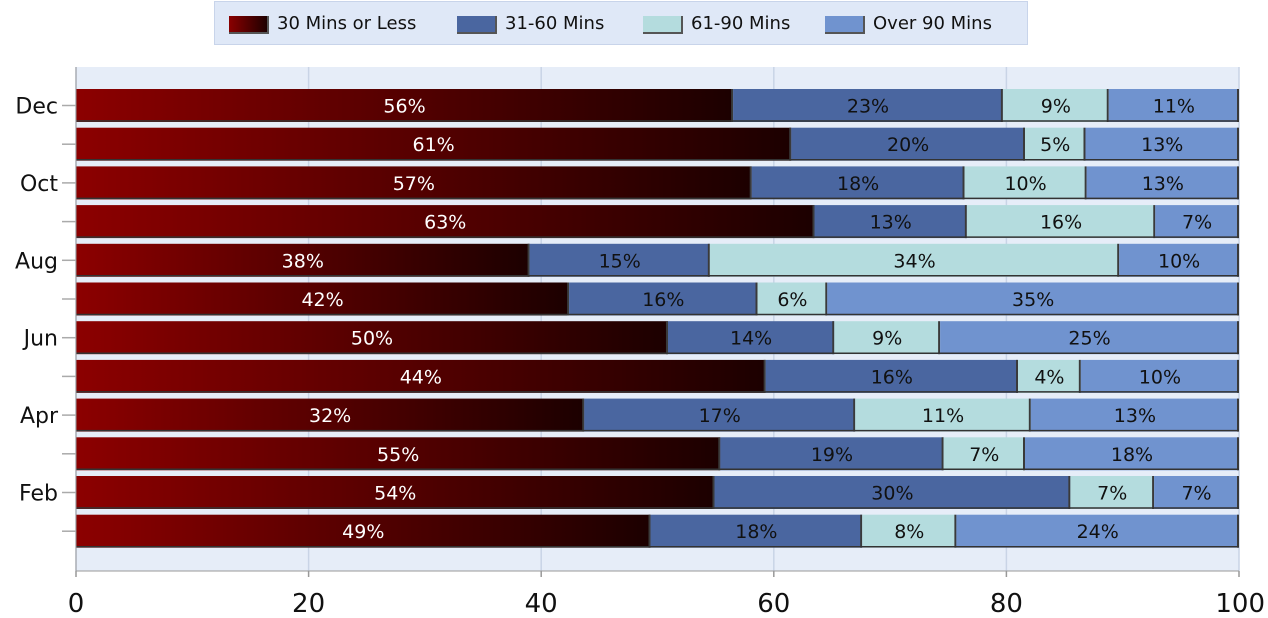 This screenshot has width=1268, height=618. I want to click on x-tick-label: 100, so click(1240, 603).